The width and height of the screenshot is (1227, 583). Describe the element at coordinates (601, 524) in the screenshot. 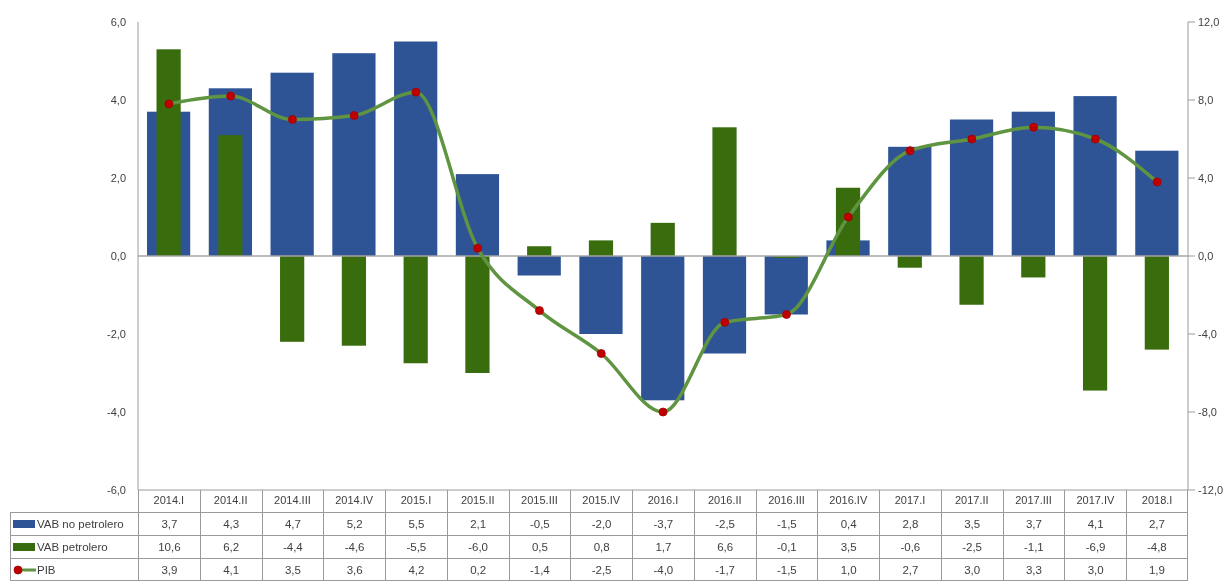

I see `data-label: -2,0` at that location.